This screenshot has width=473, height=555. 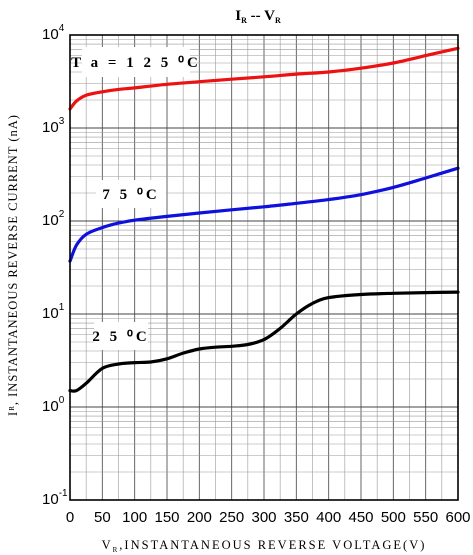 What do you see at coordinates (199, 517) in the screenshot?
I see `x-tick-label: 200` at bounding box center [199, 517].